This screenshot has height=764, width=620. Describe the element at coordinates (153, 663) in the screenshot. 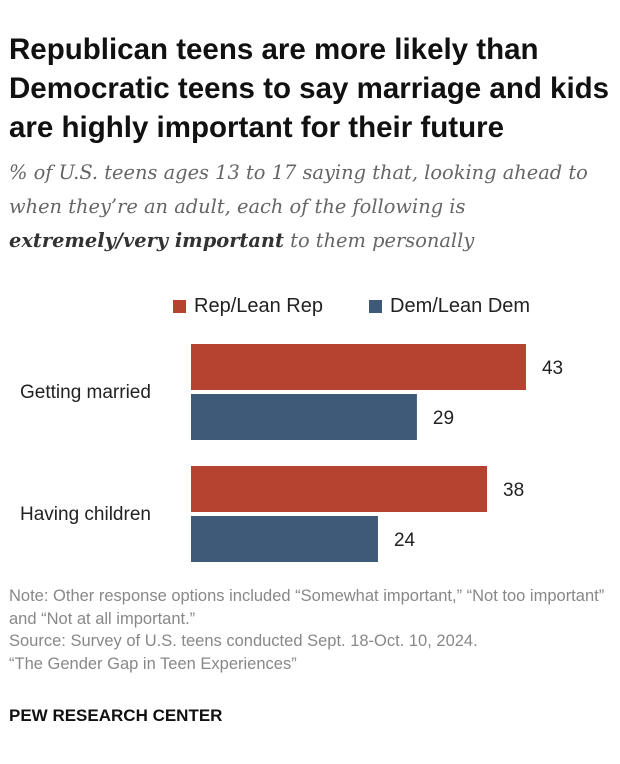

I see `report-text: “The Gender Gap in Teen Experiences”` at that location.